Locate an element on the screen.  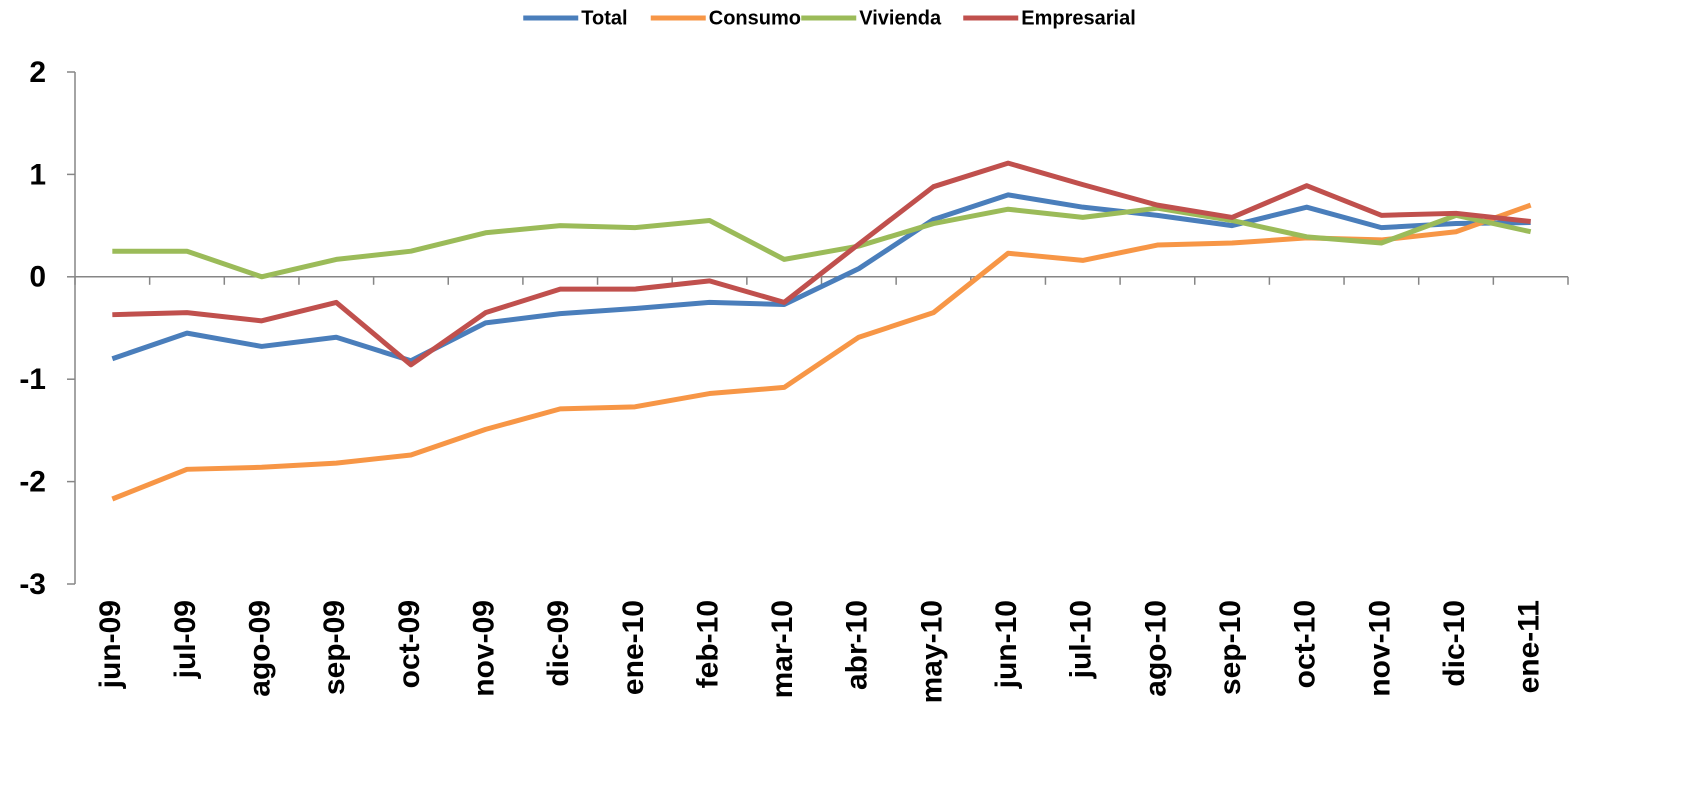
x-tick-label: nov-10 is located at coordinates (1379, 648).